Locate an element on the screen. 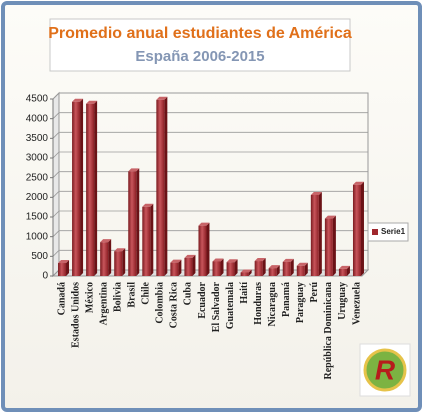 The height and width of the screenshot is (418, 423). legend-swatch is located at coordinates (375, 232).